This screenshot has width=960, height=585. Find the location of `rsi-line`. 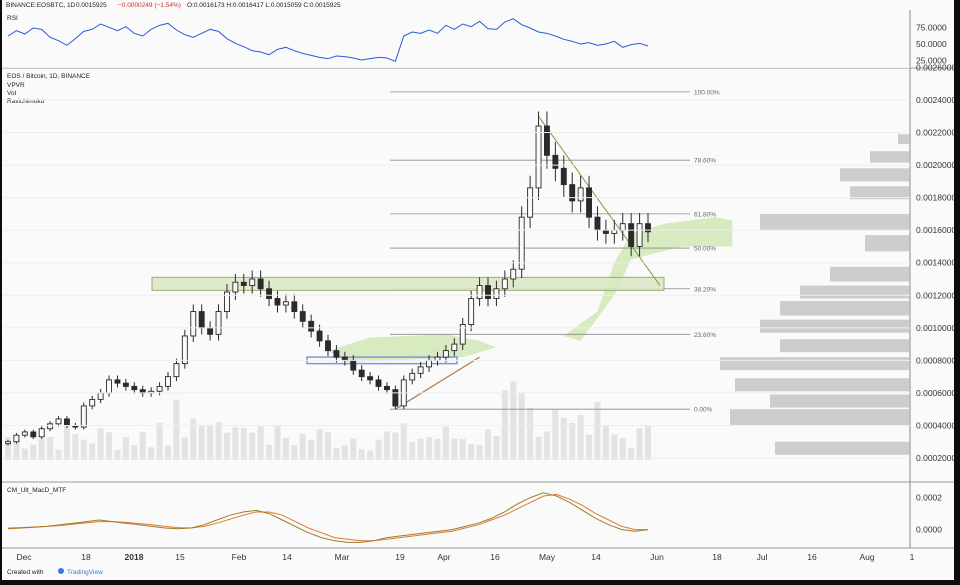

rsi-line is located at coordinates (328, 40).